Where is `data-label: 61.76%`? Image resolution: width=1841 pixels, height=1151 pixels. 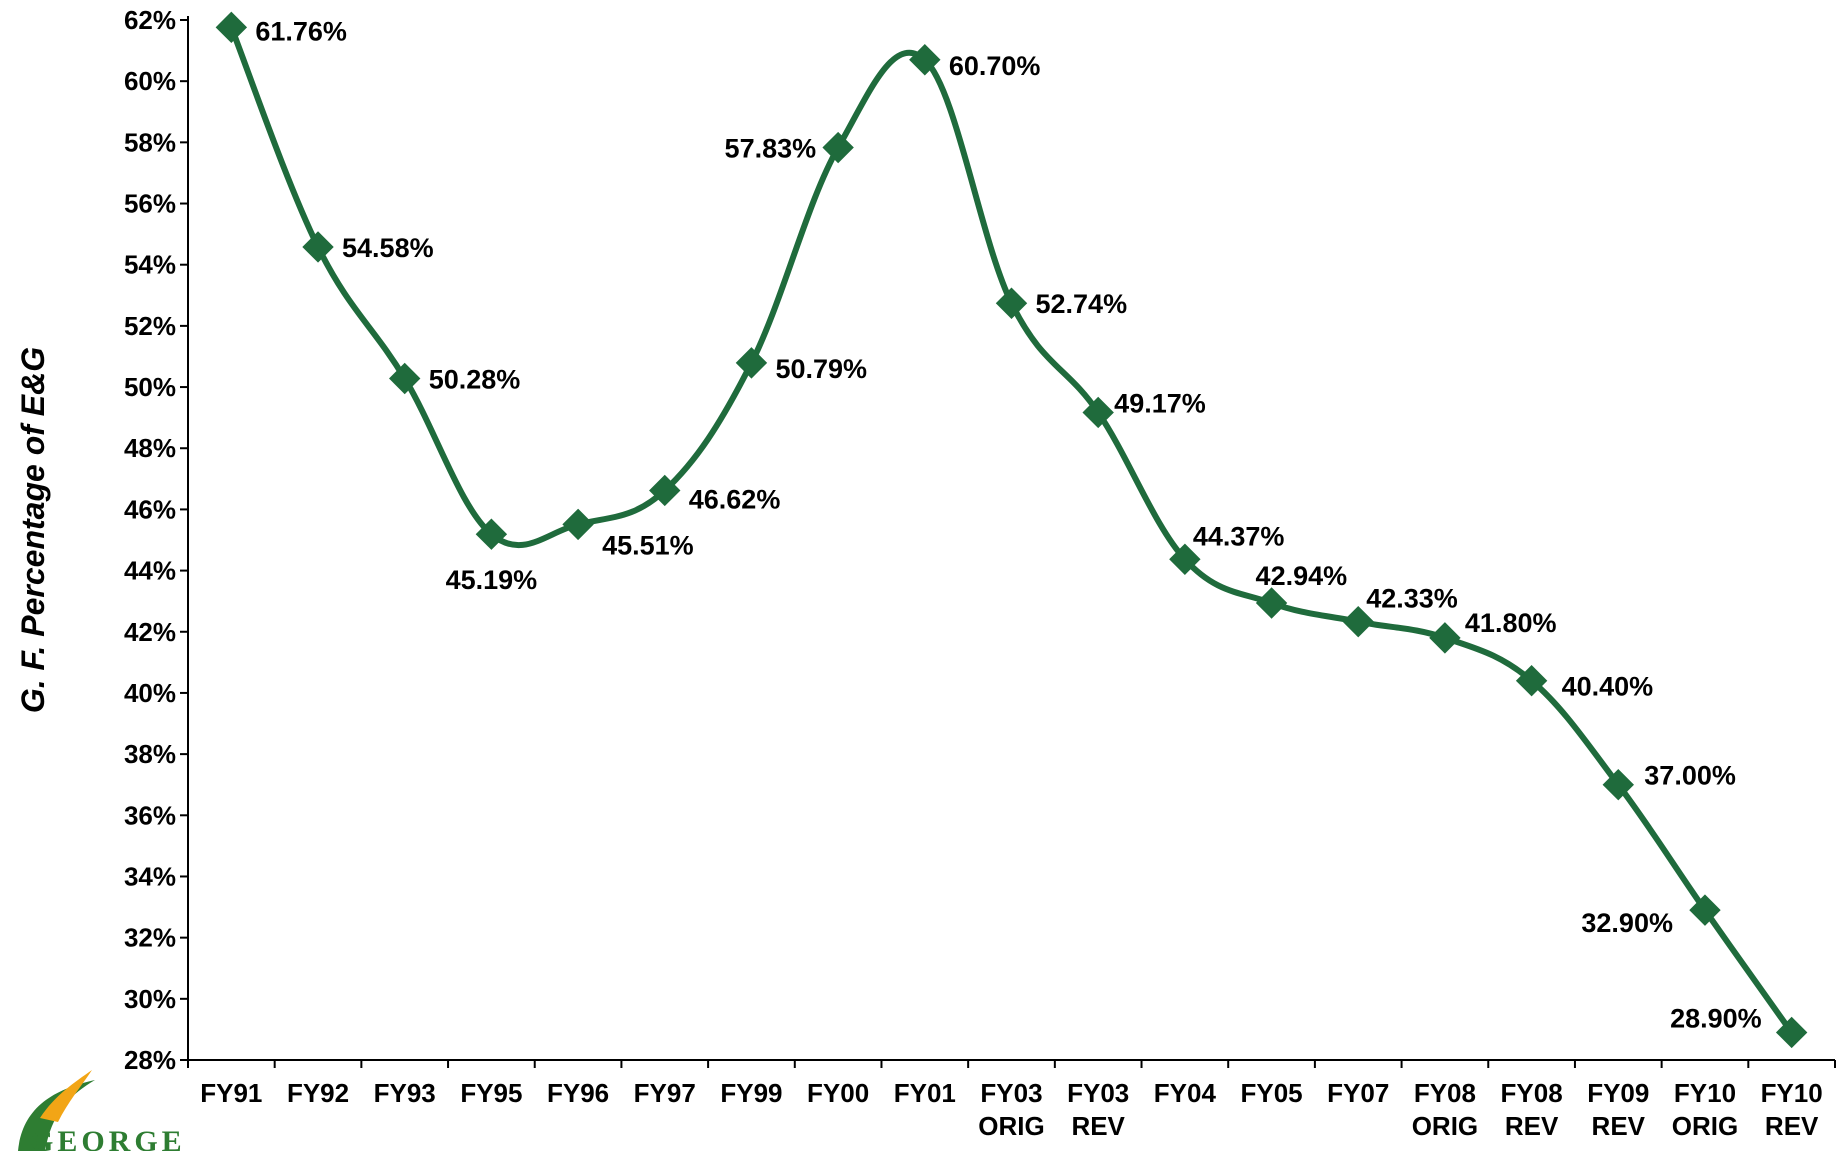
data-label: 61.76% is located at coordinates (301, 31).